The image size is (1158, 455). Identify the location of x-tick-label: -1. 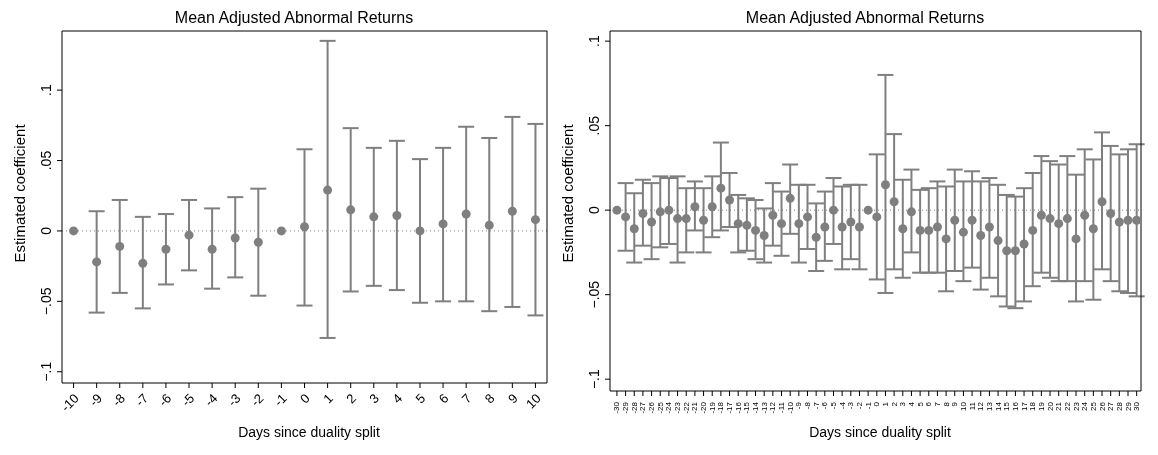
(868, 405).